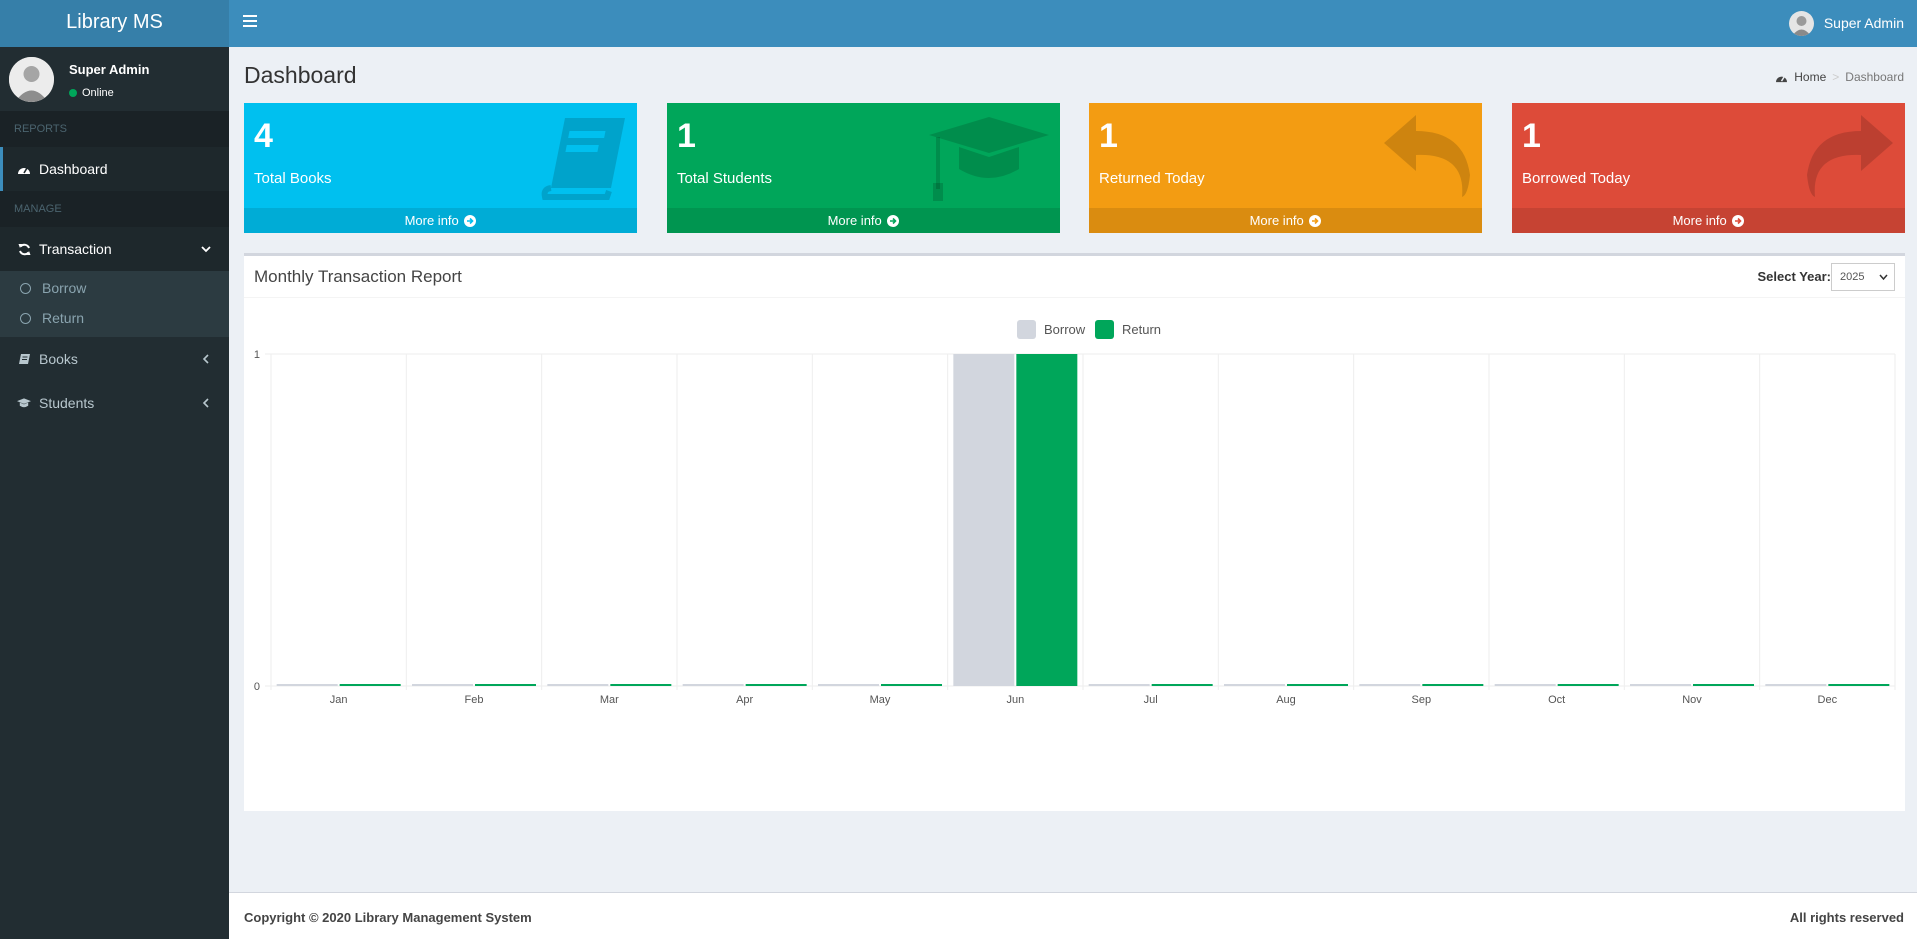 The image size is (1917, 939). Describe the element at coordinates (114, 403) in the screenshot. I see `sidebar-item-students: Students` at that location.